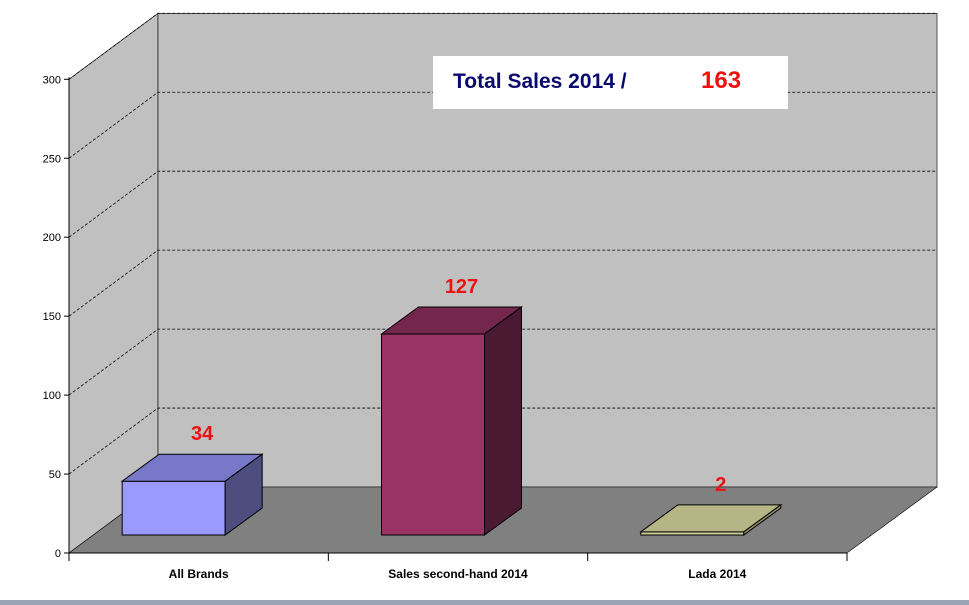 This screenshot has width=969, height=605. I want to click on category-label-0: All Brands, so click(199, 574).